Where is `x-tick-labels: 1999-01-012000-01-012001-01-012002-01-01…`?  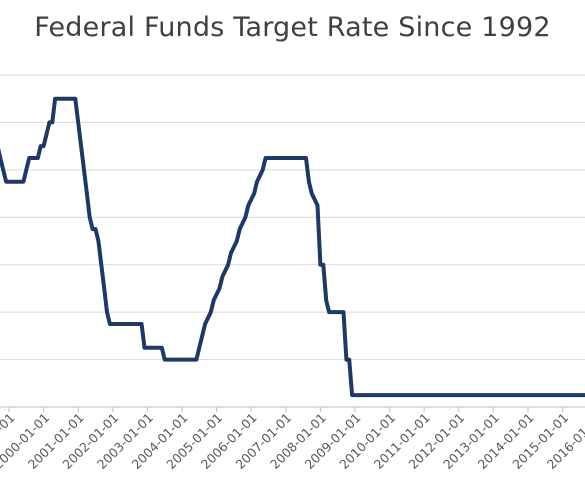 x-tick-labels: 1999-01-012000-01-012001-01-012002-01-01… is located at coordinates (292, 441).